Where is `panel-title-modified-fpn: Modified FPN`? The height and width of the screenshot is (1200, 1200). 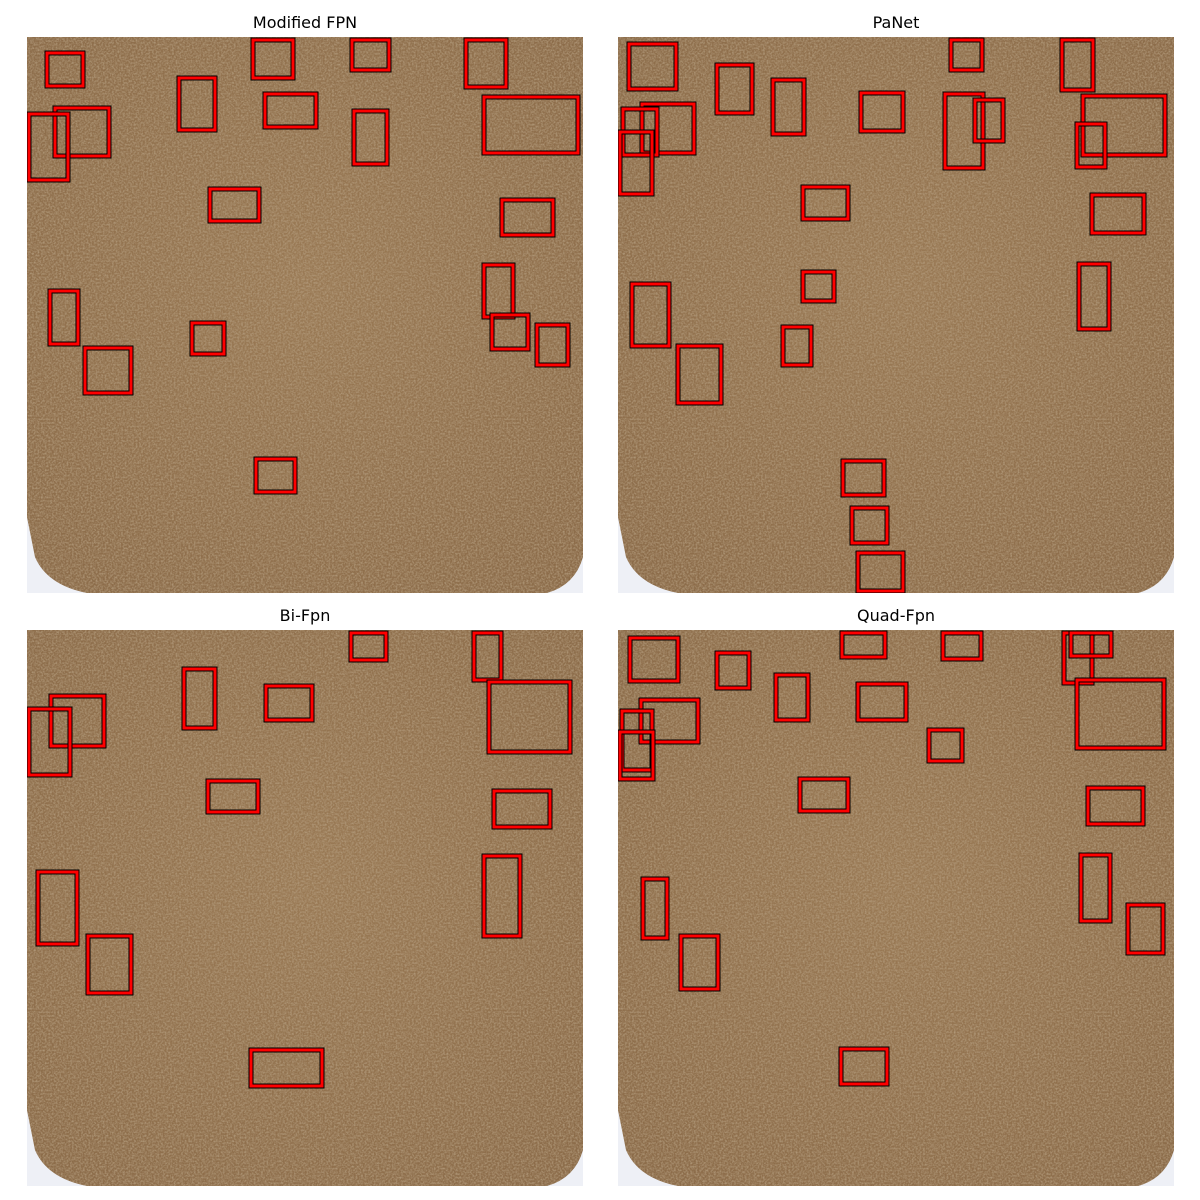
panel-title-modified-fpn: Modified FPN is located at coordinates (305, 22).